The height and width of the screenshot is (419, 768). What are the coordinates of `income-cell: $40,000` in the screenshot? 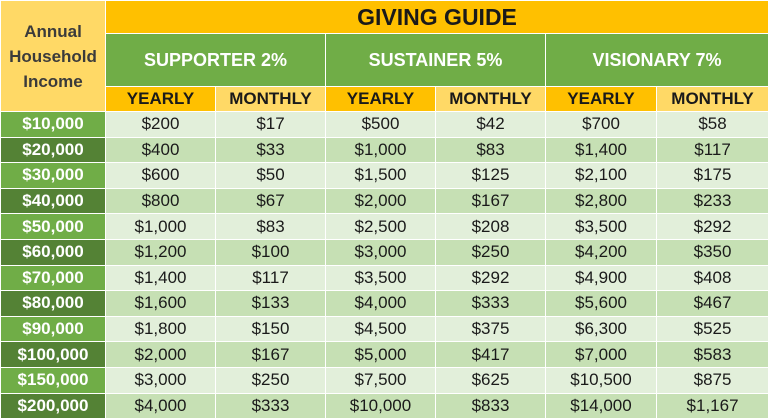 It's located at (53, 201).